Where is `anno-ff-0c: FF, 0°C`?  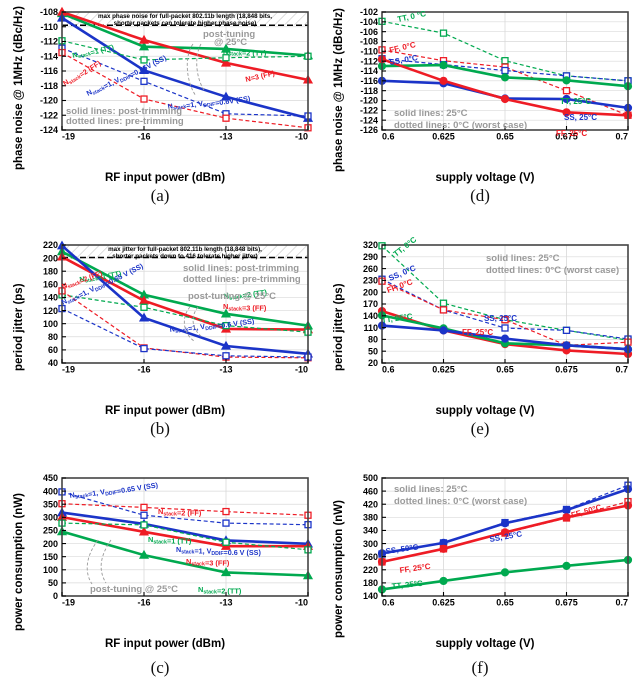
anno-ff-0c: FF, 0°C is located at coordinates (402, 47).